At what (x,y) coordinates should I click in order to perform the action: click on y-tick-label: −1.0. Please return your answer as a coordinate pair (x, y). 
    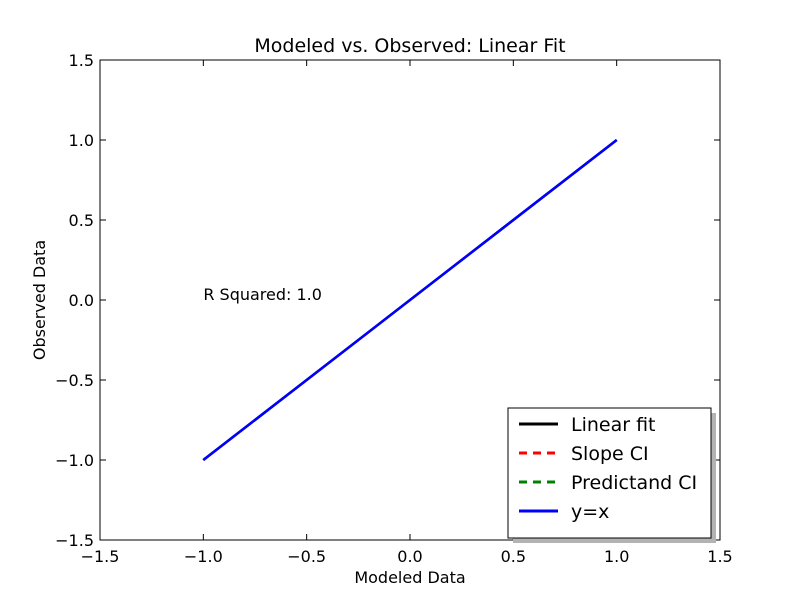
    Looking at the image, I should click on (74, 460).